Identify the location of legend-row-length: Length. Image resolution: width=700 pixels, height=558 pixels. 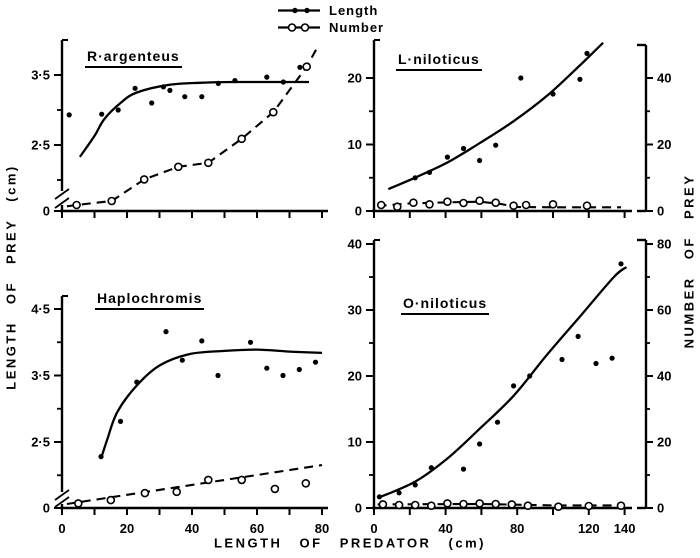
(330, 10).